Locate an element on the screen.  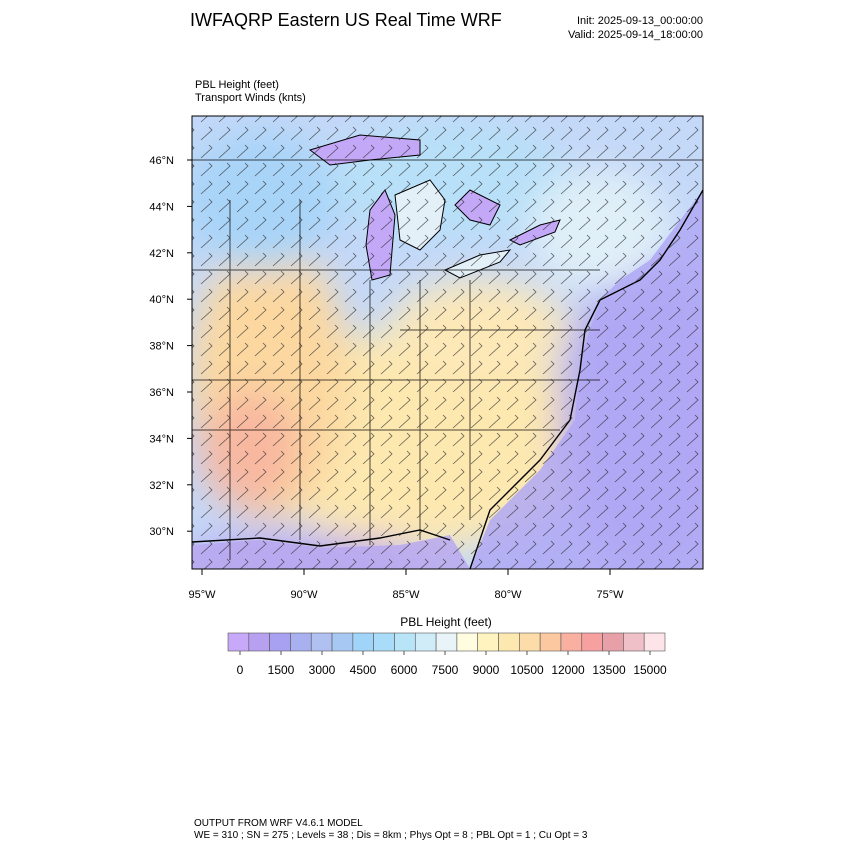
colorbar-tick-label: 13500 is located at coordinates (609, 670).